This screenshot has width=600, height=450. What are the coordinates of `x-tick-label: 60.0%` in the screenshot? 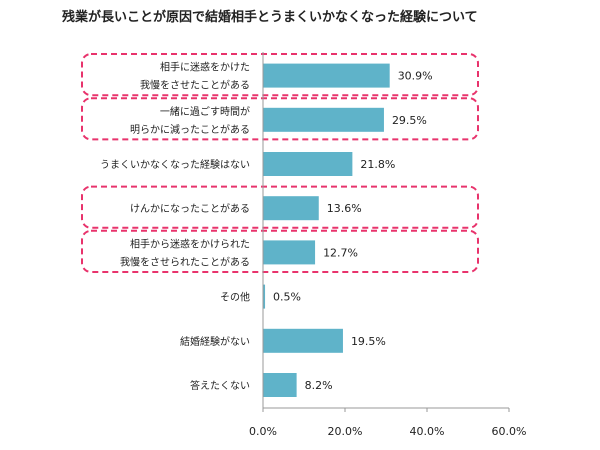 It's located at (509, 431).